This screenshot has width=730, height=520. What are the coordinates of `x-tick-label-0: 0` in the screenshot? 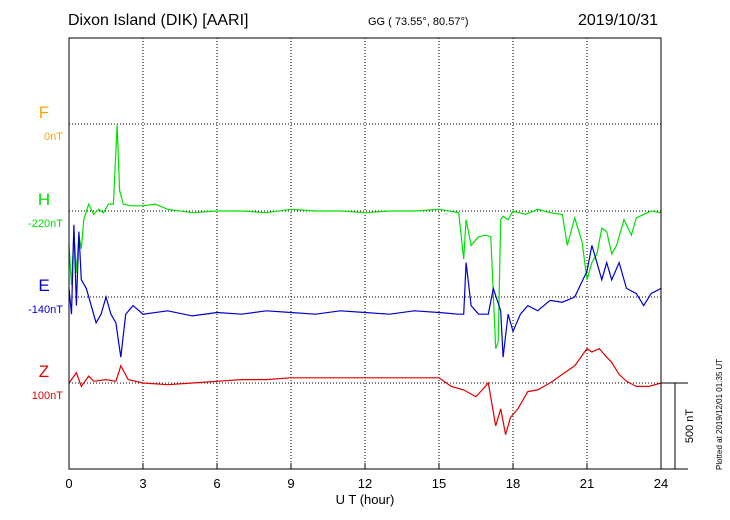 It's located at (68, 483).